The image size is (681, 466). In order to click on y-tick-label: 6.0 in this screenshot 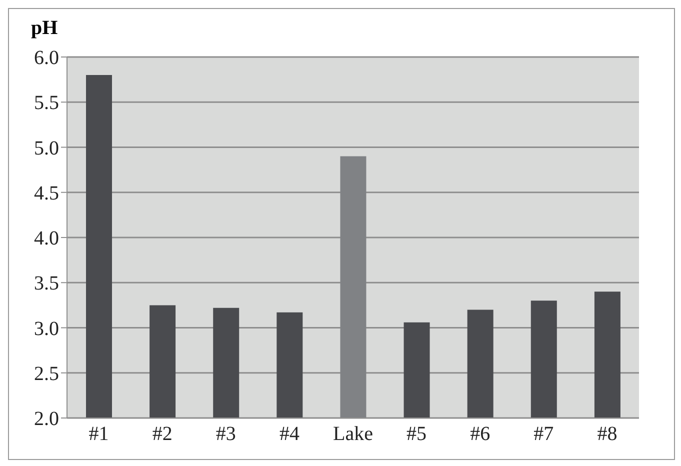, I will do `click(46, 58)`.